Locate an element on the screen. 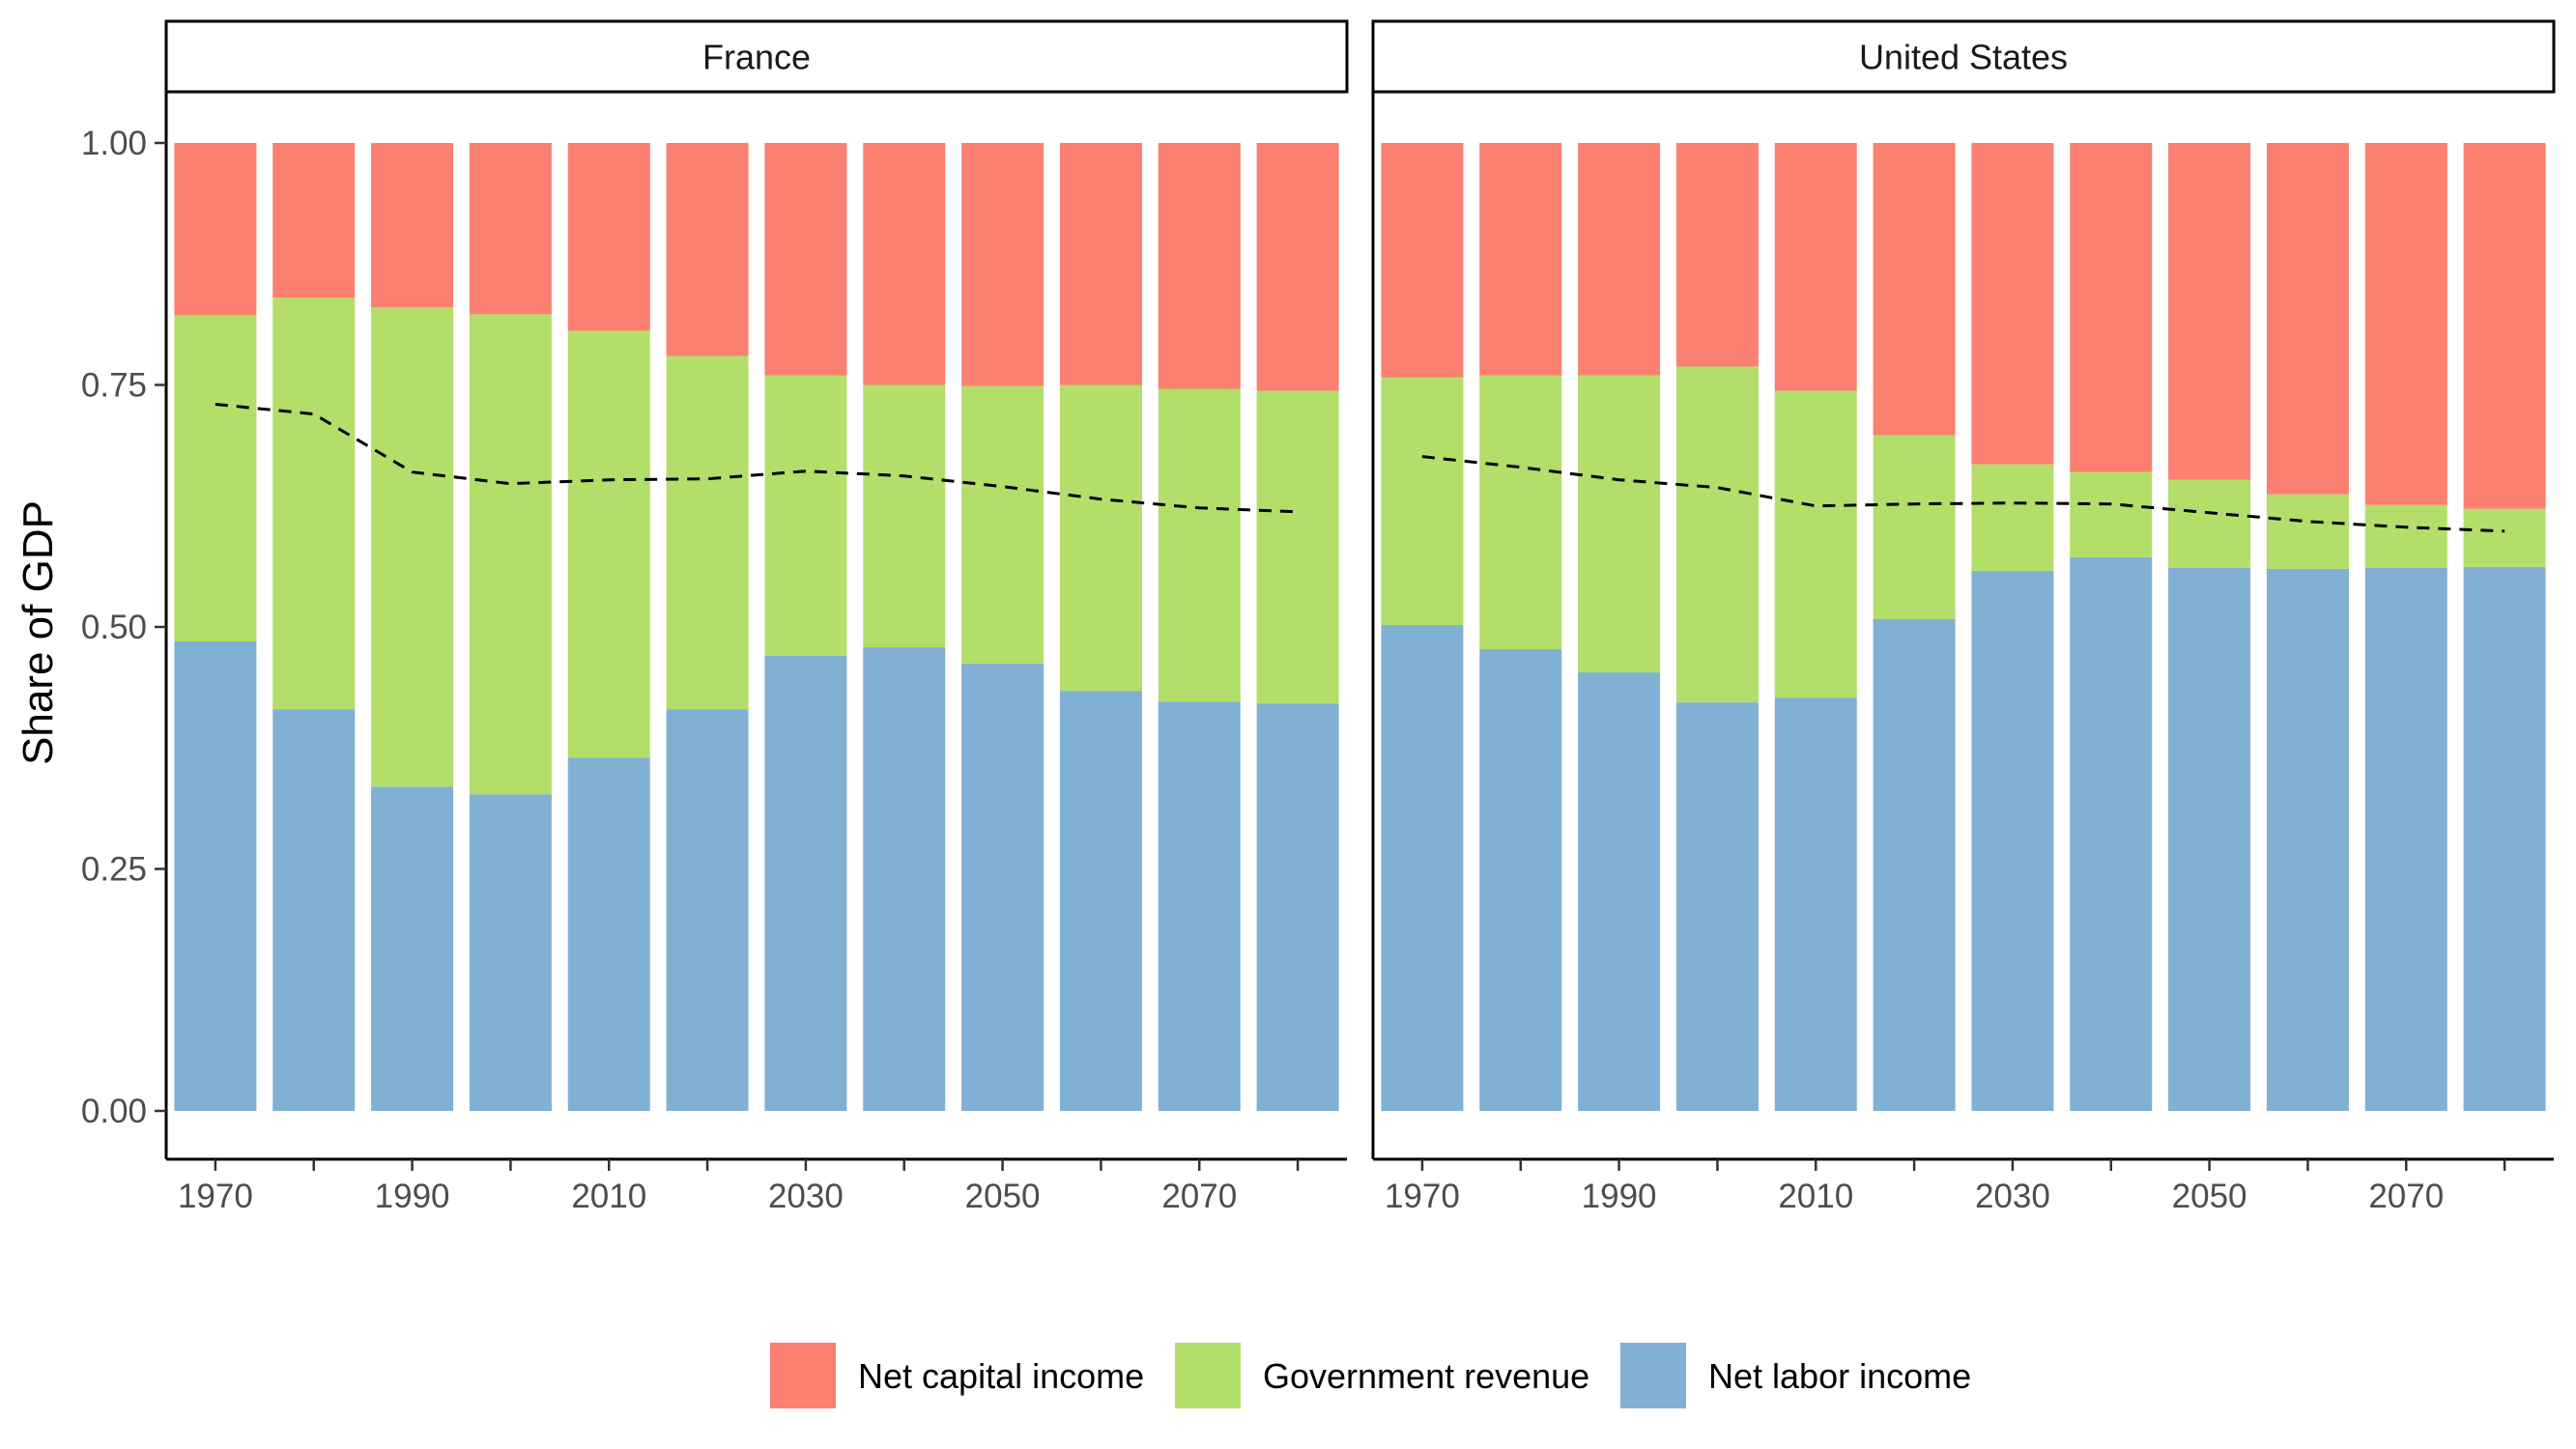  y-tick-label: 0.50 is located at coordinates (114, 627).